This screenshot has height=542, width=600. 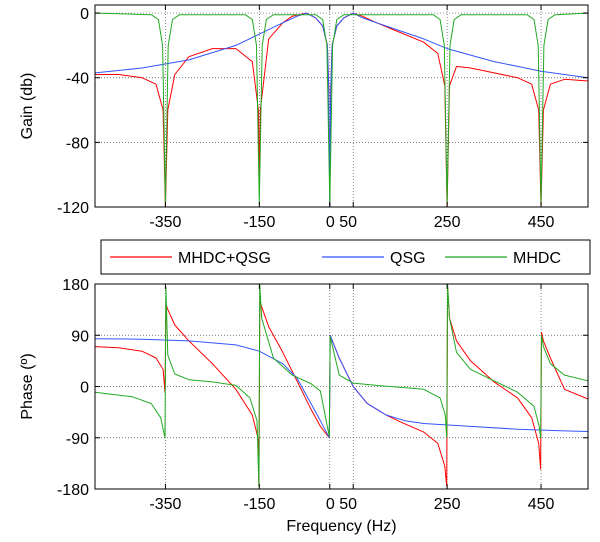 What do you see at coordinates (165, 222) in the screenshot?
I see `plot0-xtick-label-0: -350` at bounding box center [165, 222].